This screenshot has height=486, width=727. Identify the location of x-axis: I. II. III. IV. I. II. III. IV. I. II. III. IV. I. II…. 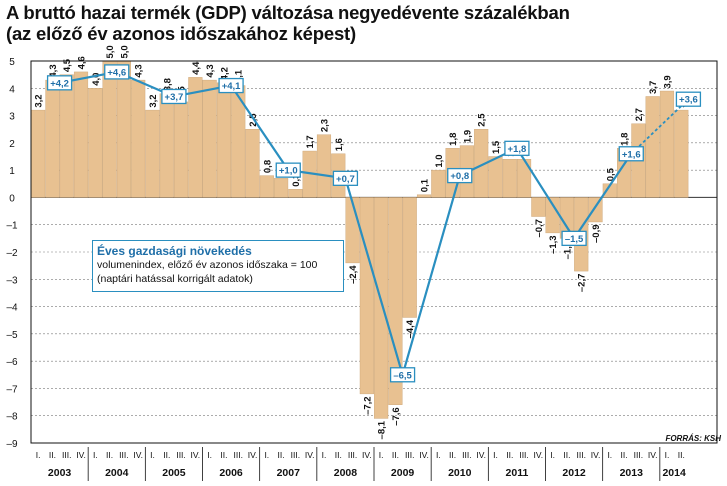
(361, 464).